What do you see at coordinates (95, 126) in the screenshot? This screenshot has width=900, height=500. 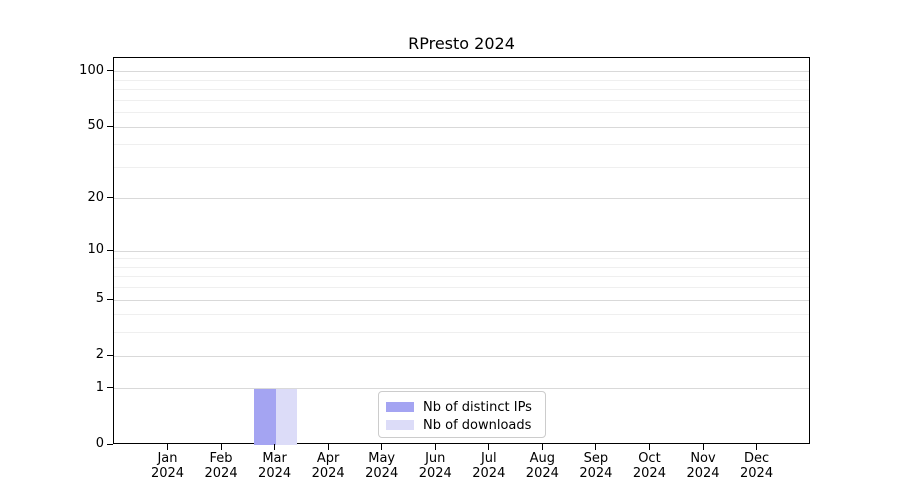 I see `y-tick-label-50: 50` at bounding box center [95, 126].